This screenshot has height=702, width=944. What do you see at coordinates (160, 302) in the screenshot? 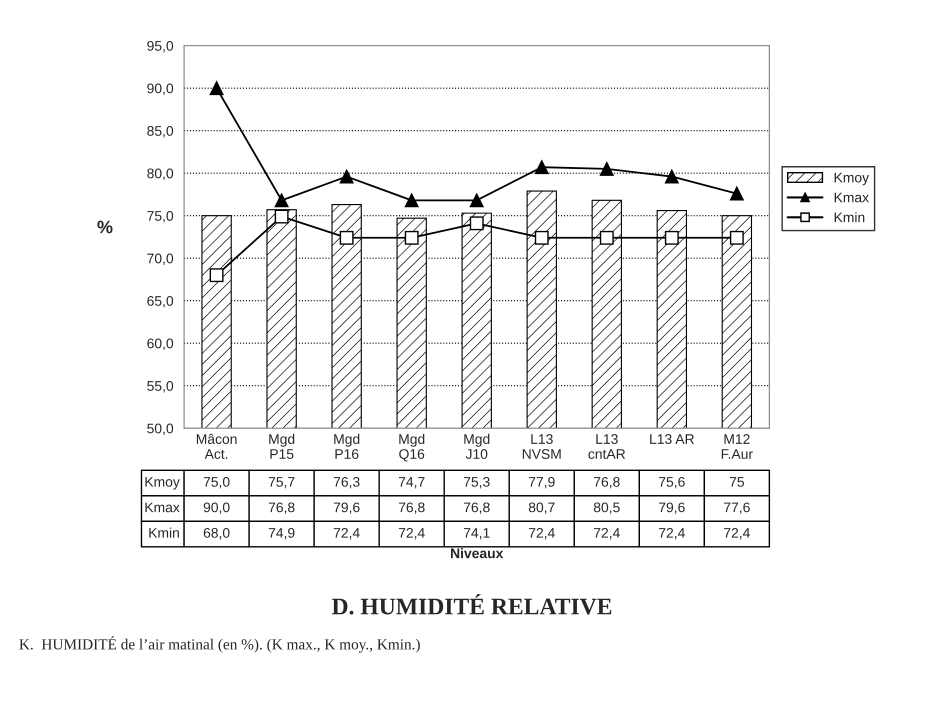
I see `y-tick-label: 65,0` at bounding box center [160, 302].